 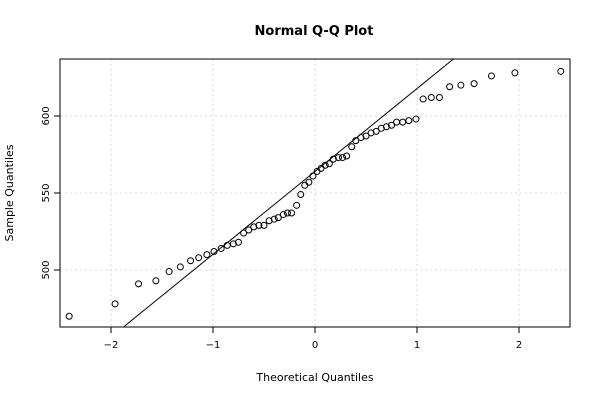 I want to click on y-tick-label: 600, so click(x=46, y=115).